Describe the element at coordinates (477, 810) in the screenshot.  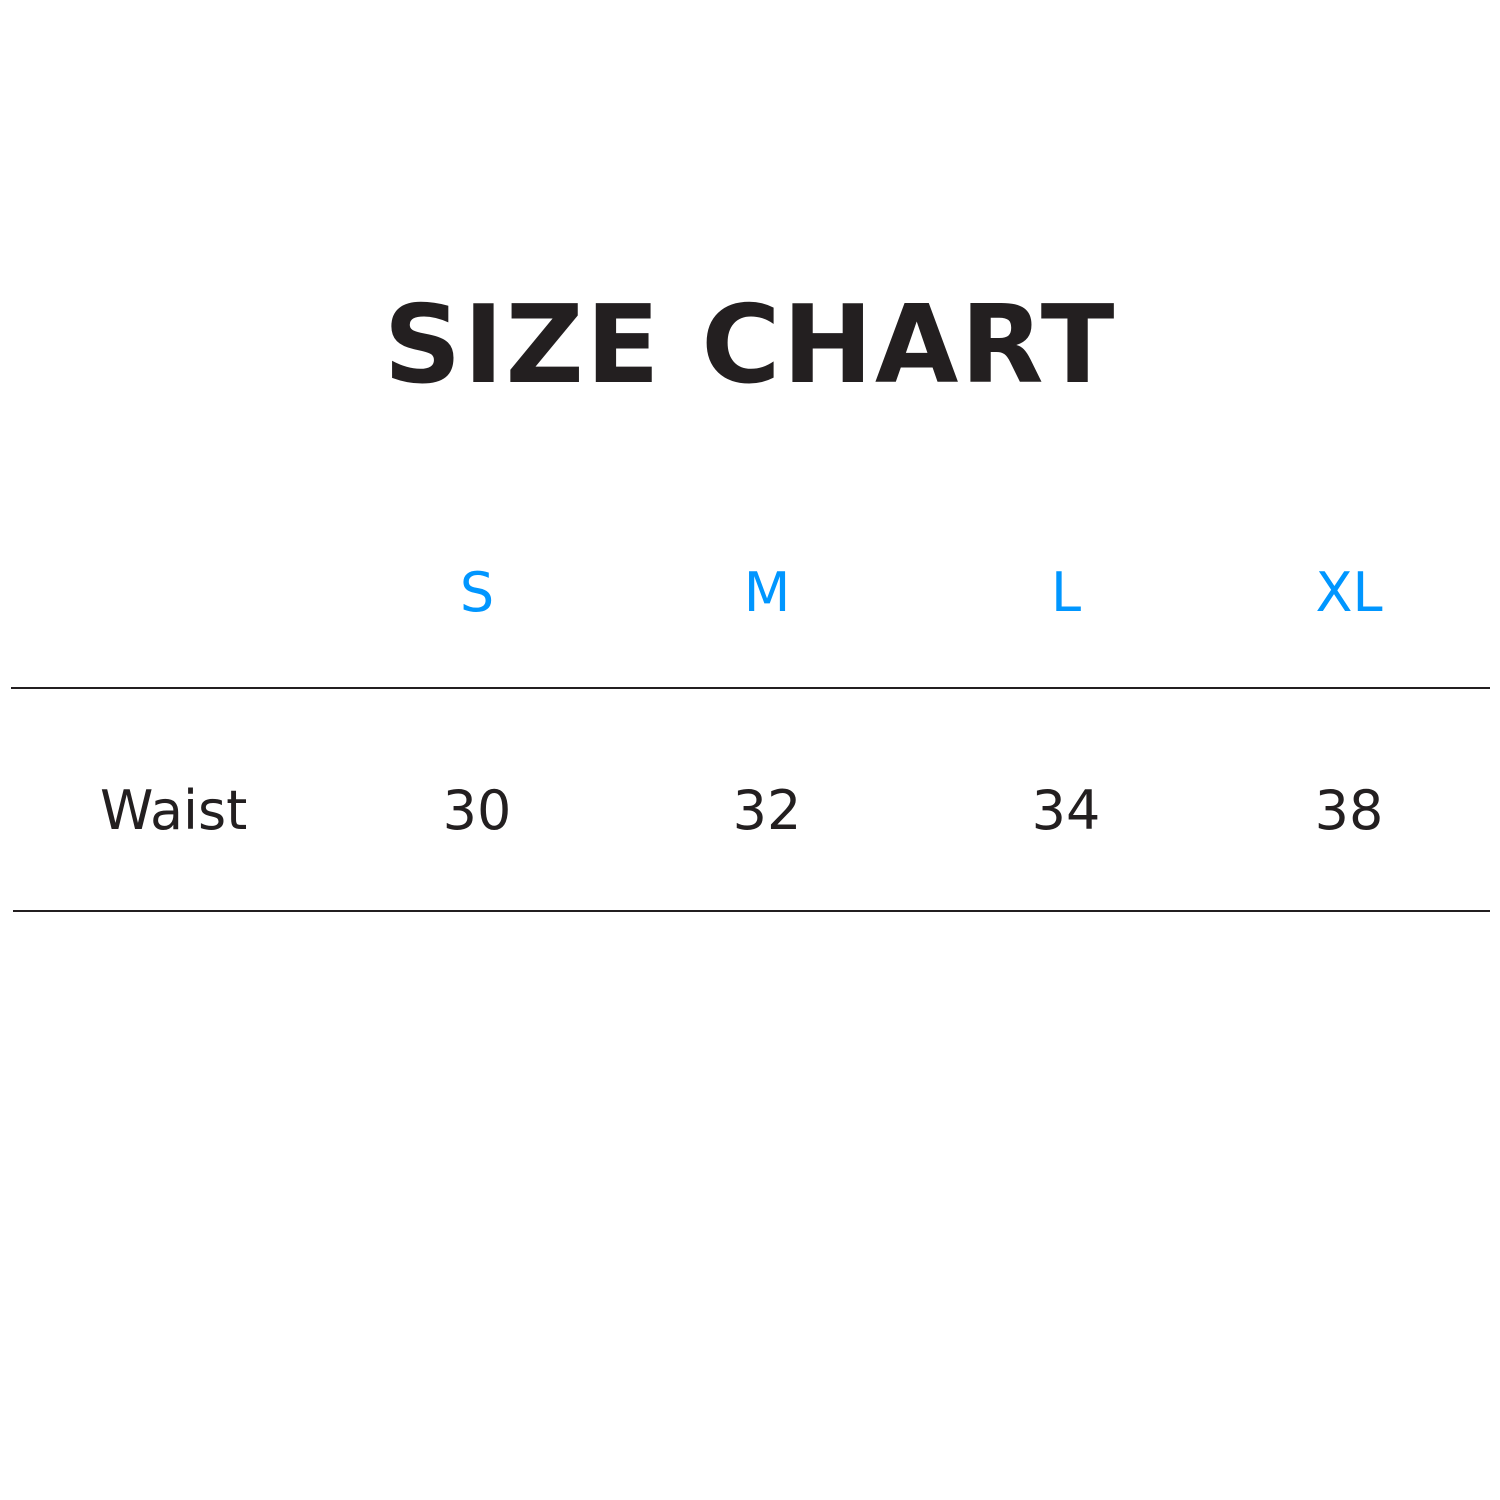
I see `cell-s: 30` at that location.